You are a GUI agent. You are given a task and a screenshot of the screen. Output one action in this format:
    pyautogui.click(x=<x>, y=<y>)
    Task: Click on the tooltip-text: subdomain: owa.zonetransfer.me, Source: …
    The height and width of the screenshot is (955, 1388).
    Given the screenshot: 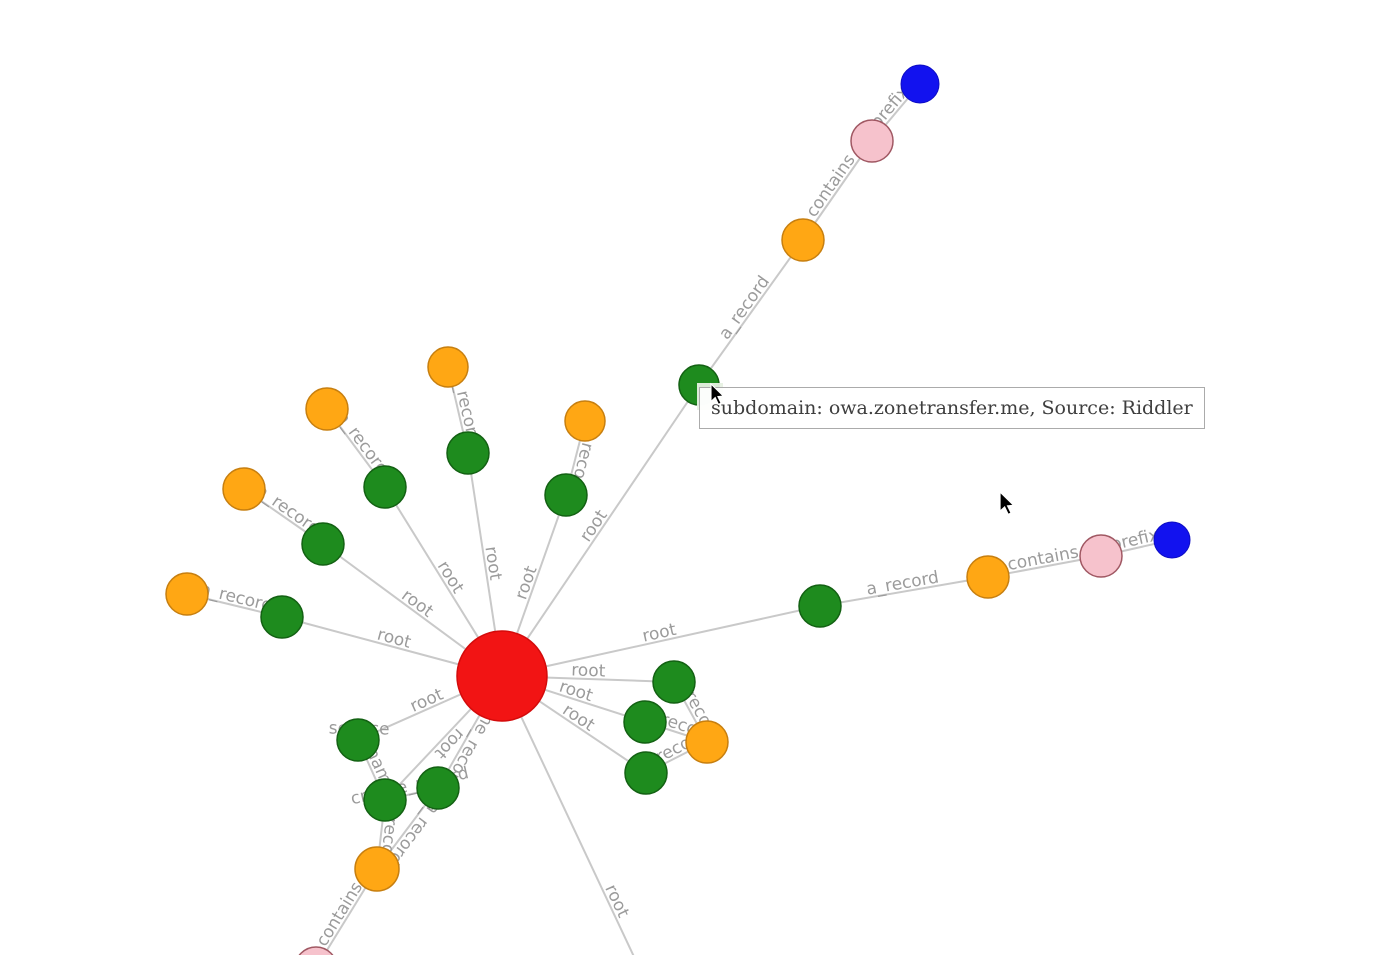 What is the action you would take?
    pyautogui.click(x=952, y=408)
    